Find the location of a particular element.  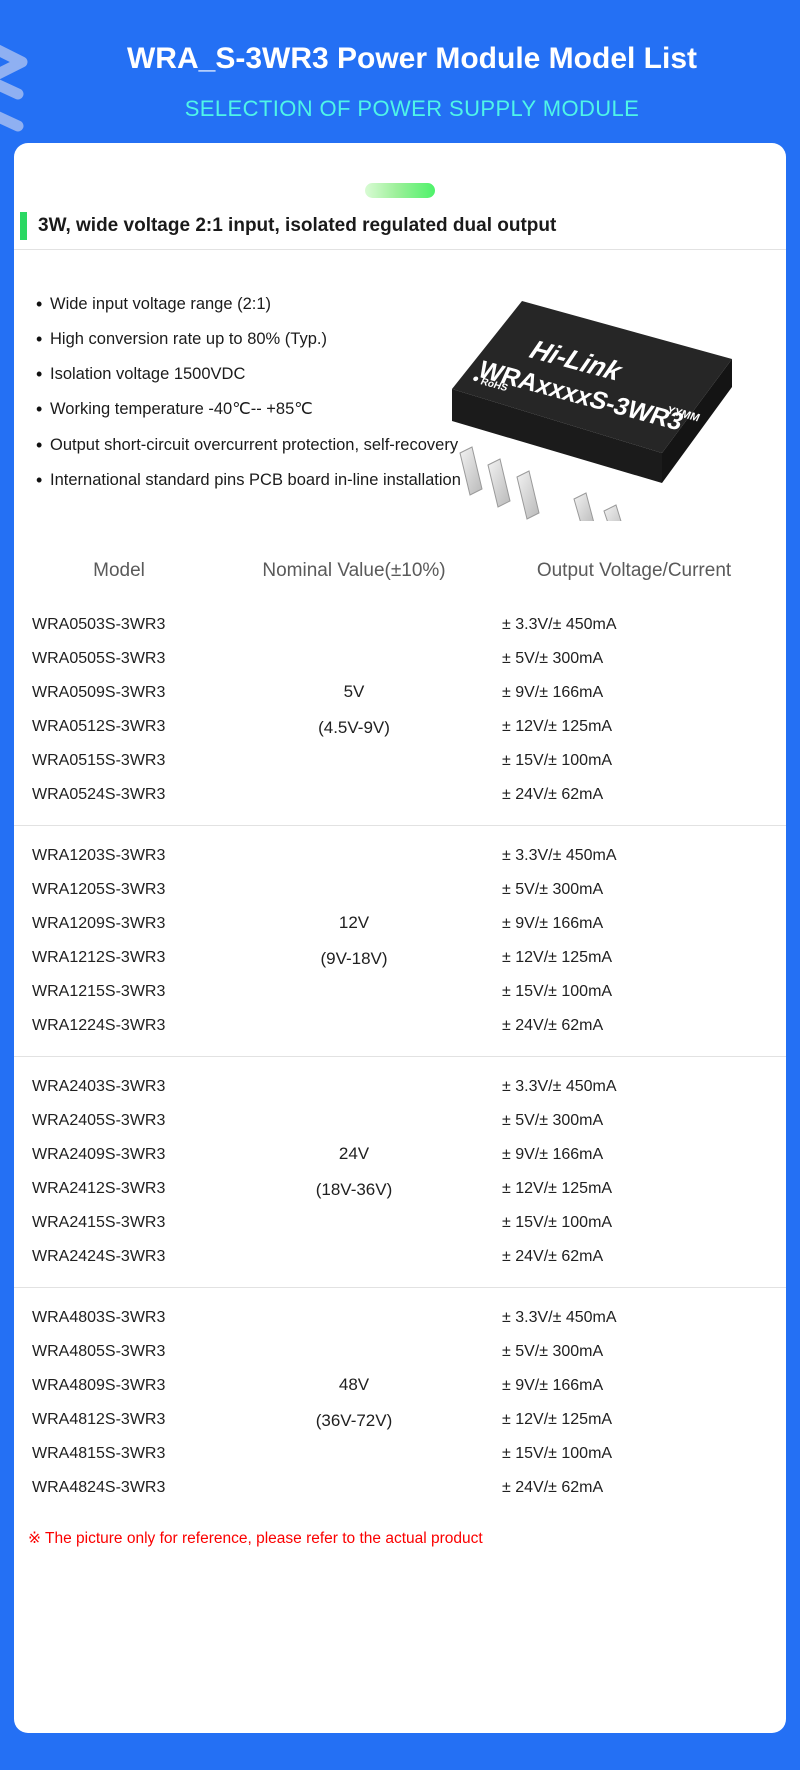

nominal-column: 24V (18V-36V) is located at coordinates (354, 1172).